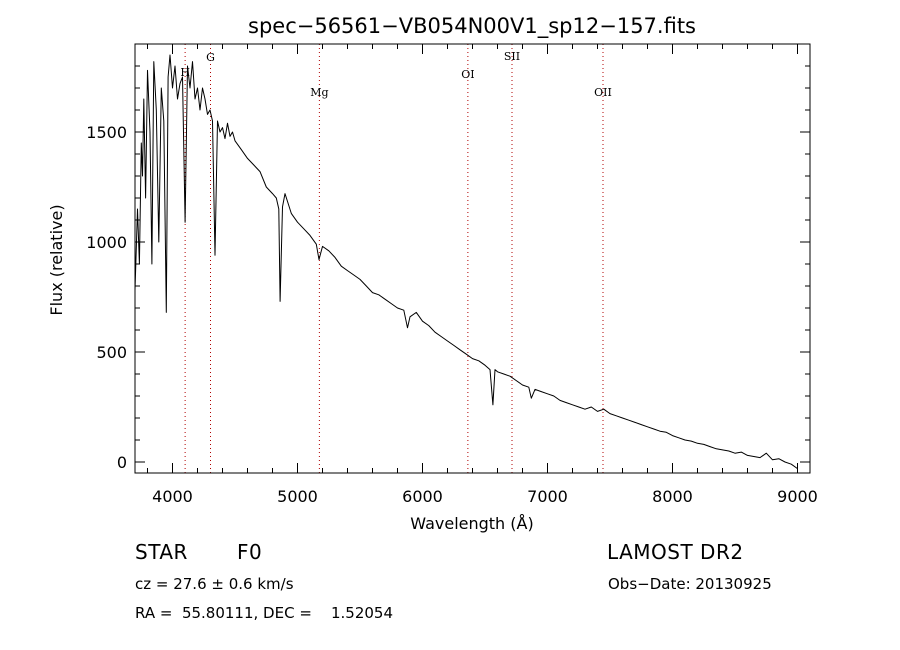 Image resolution: width=900 pixels, height=650 pixels. What do you see at coordinates (472, 26) in the screenshot?
I see `chart-title: spec−56561−VB054N00V1_sp12−157.fits` at bounding box center [472, 26].